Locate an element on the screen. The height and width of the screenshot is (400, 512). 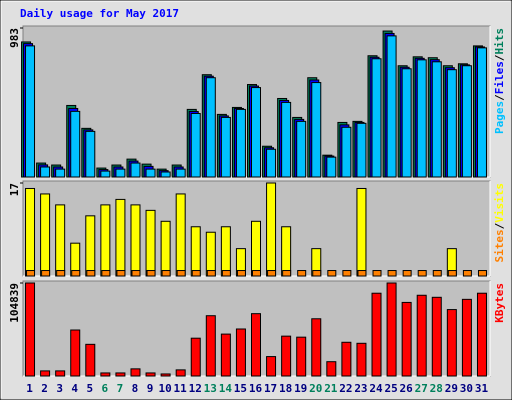
x-tick-label: 7 is located at coordinates (120, 388).